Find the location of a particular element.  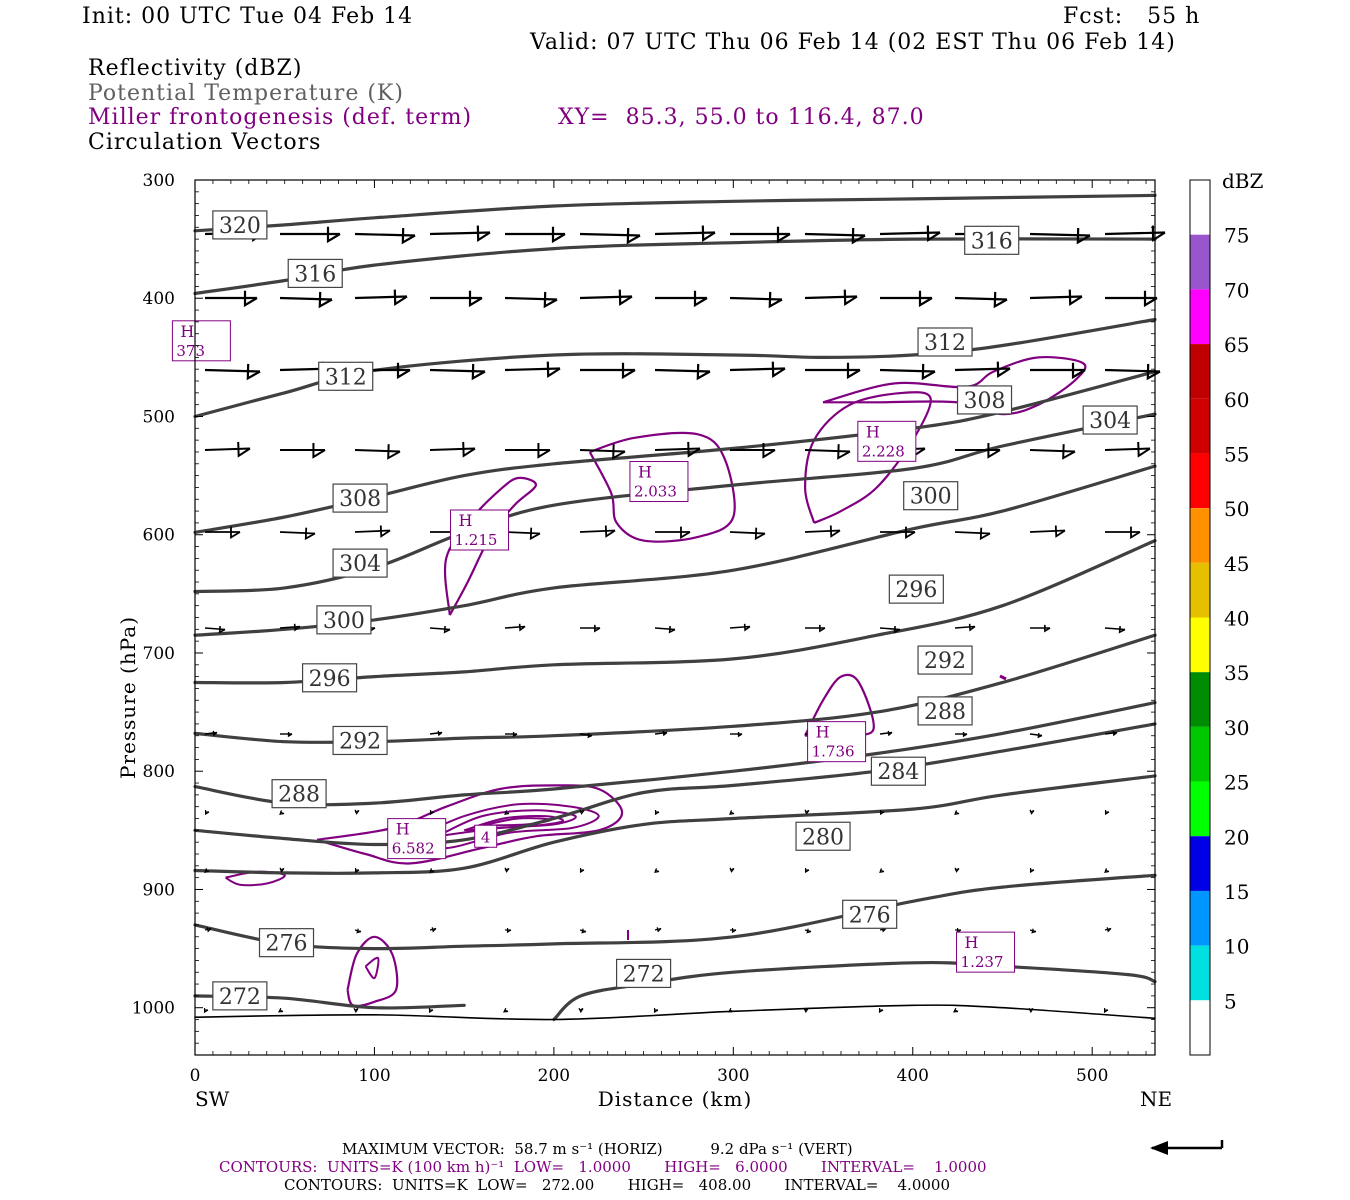

high-label-box is located at coordinates (986, 952).